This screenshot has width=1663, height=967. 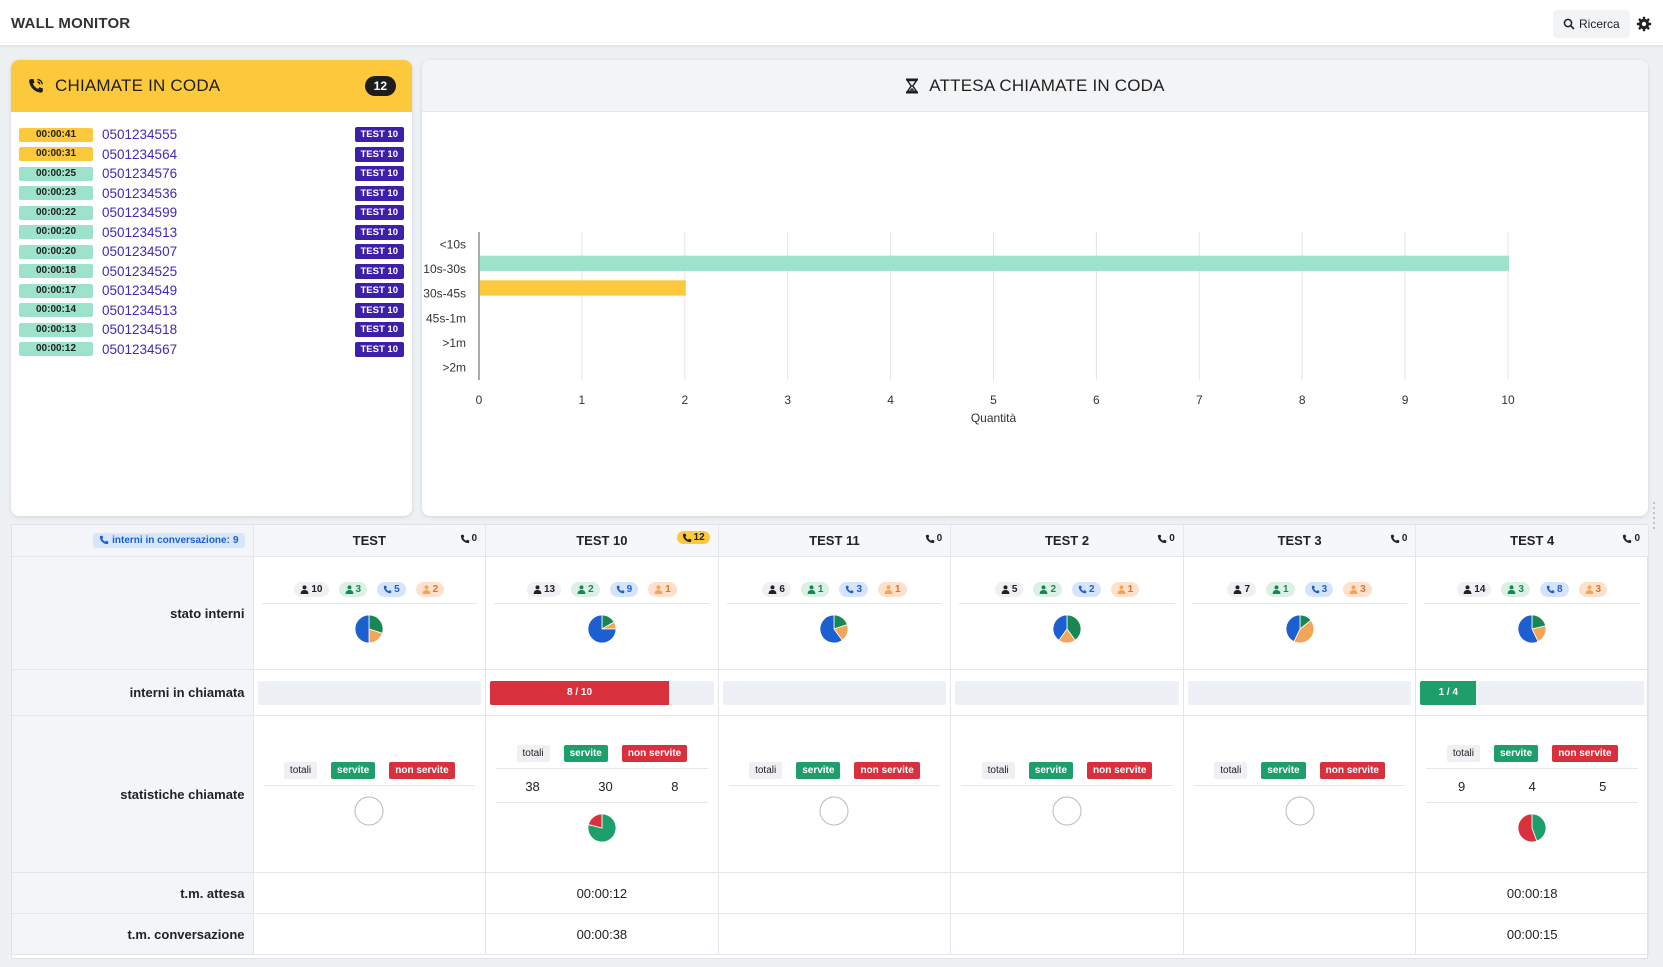 I want to click on queue-column-header: TEST 2 0, so click(x=1067, y=541).